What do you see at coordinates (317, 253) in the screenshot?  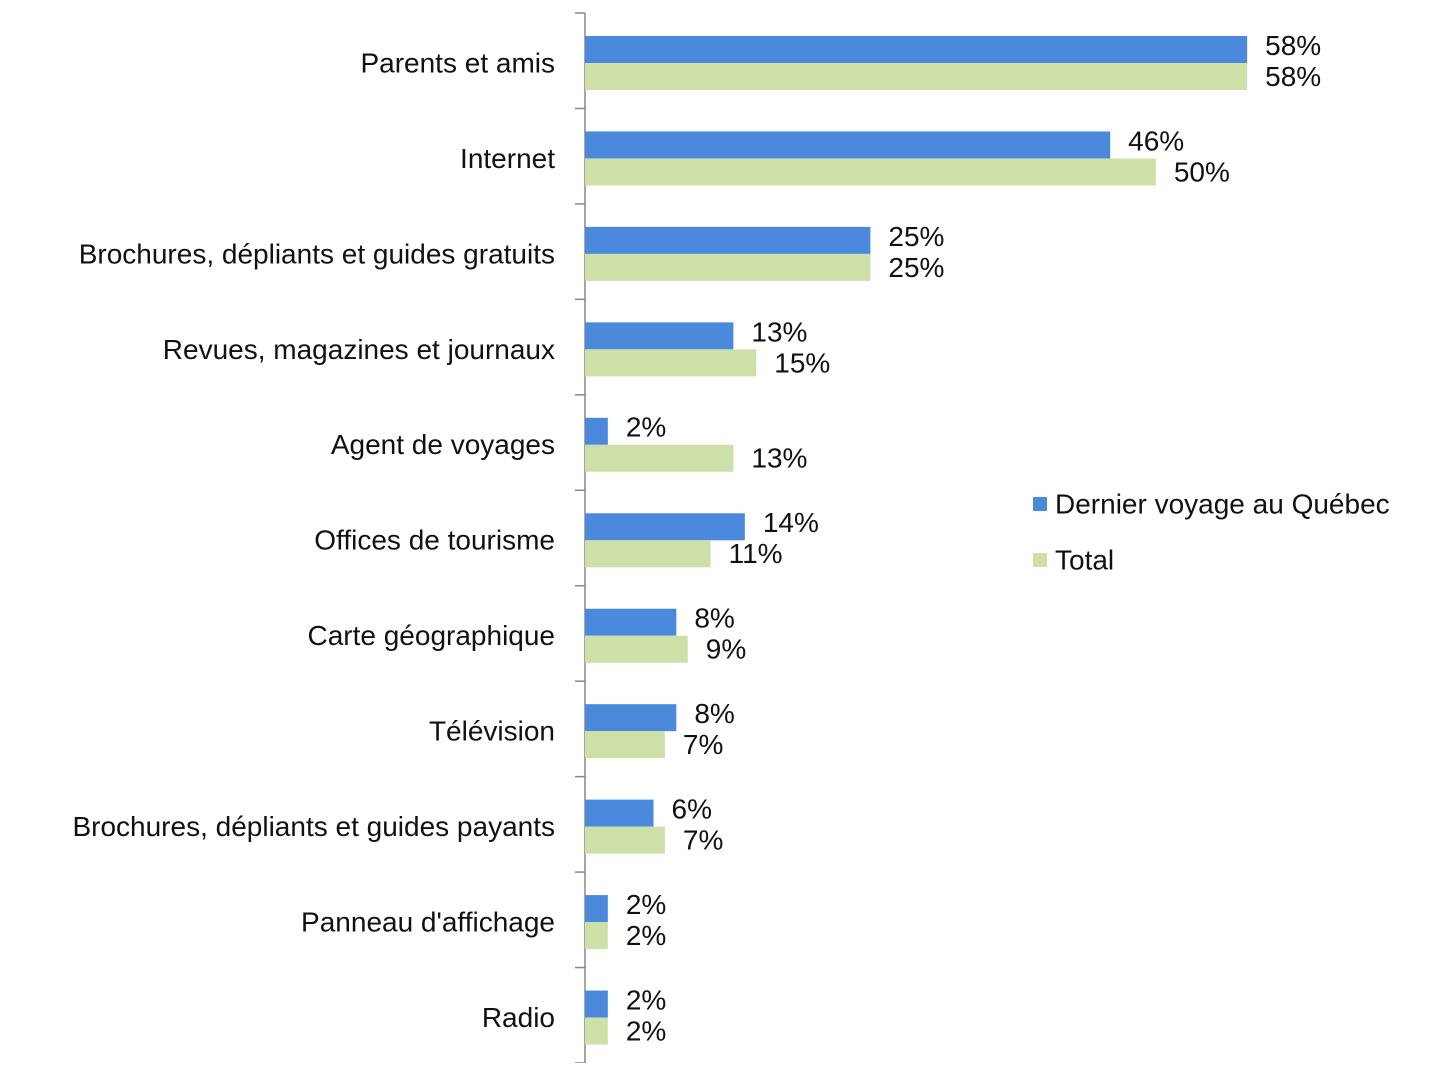 I see `category-label: Brochures, dépliants et guides gratuits` at bounding box center [317, 253].